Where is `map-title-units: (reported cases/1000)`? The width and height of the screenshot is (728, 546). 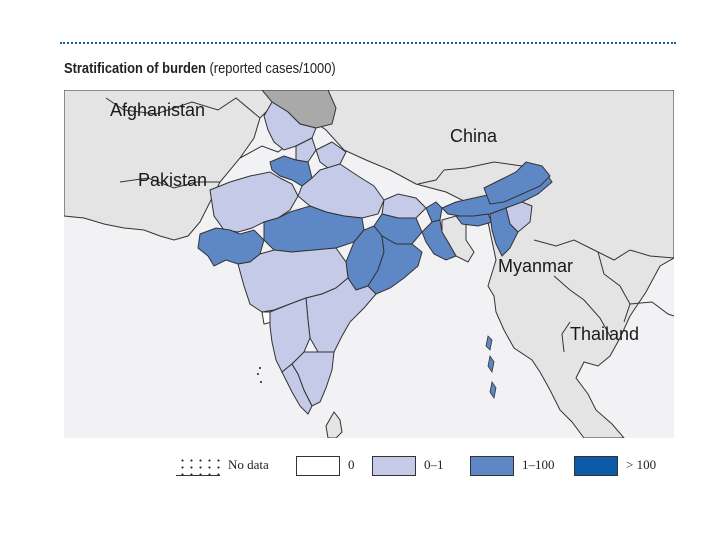
map-title-units: (reported cases/1000) is located at coordinates (270, 68).